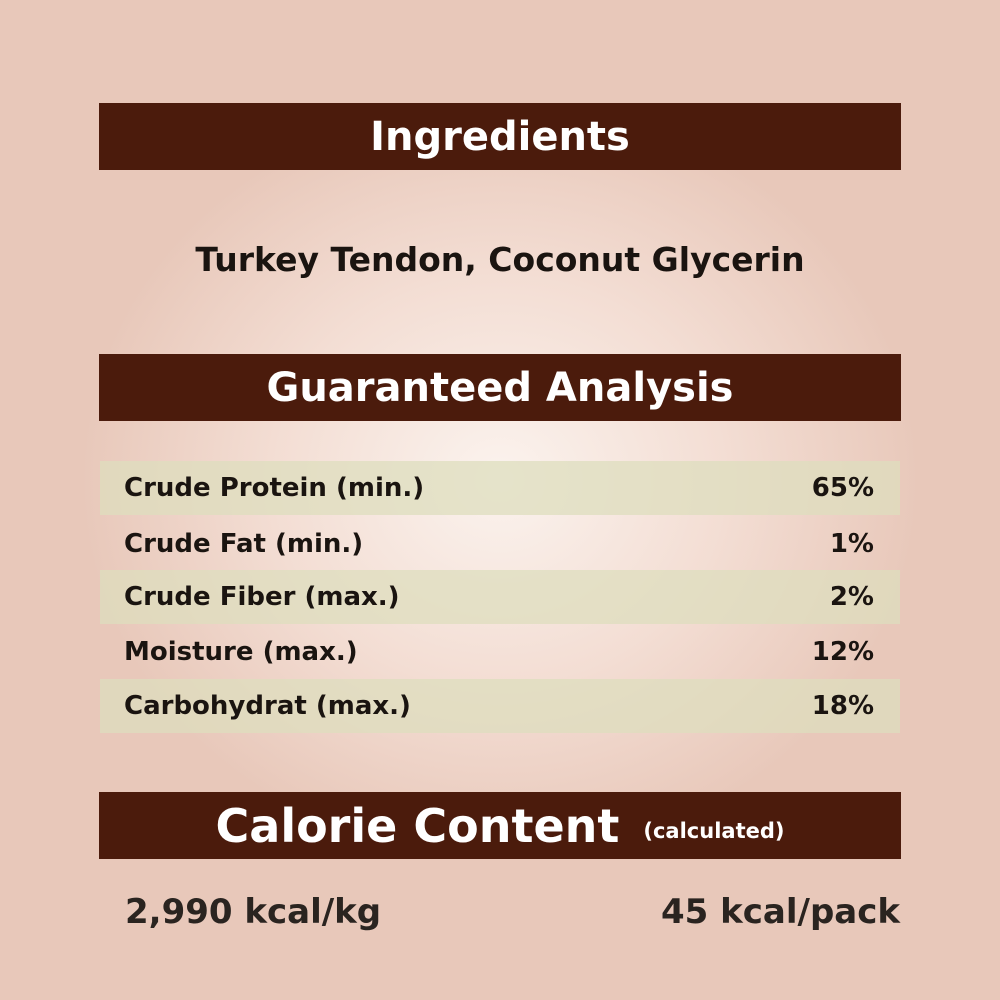  Describe the element at coordinates (842, 706) in the screenshot. I see `row-value: 18%` at that location.